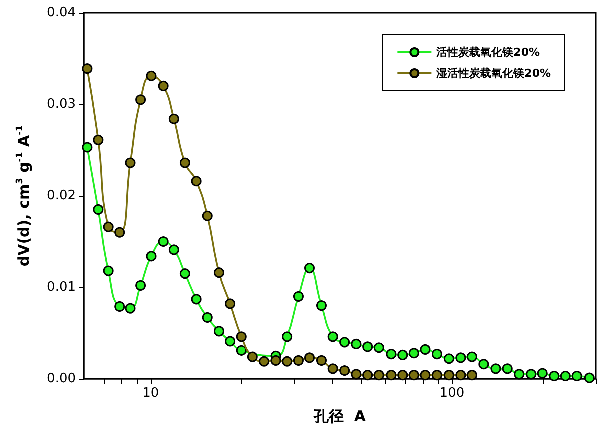 Image resolution: width=600 pixels, height=440 pixels. I want to click on legend-label: 湿活性炭载氧化镁20%, so click(494, 73).